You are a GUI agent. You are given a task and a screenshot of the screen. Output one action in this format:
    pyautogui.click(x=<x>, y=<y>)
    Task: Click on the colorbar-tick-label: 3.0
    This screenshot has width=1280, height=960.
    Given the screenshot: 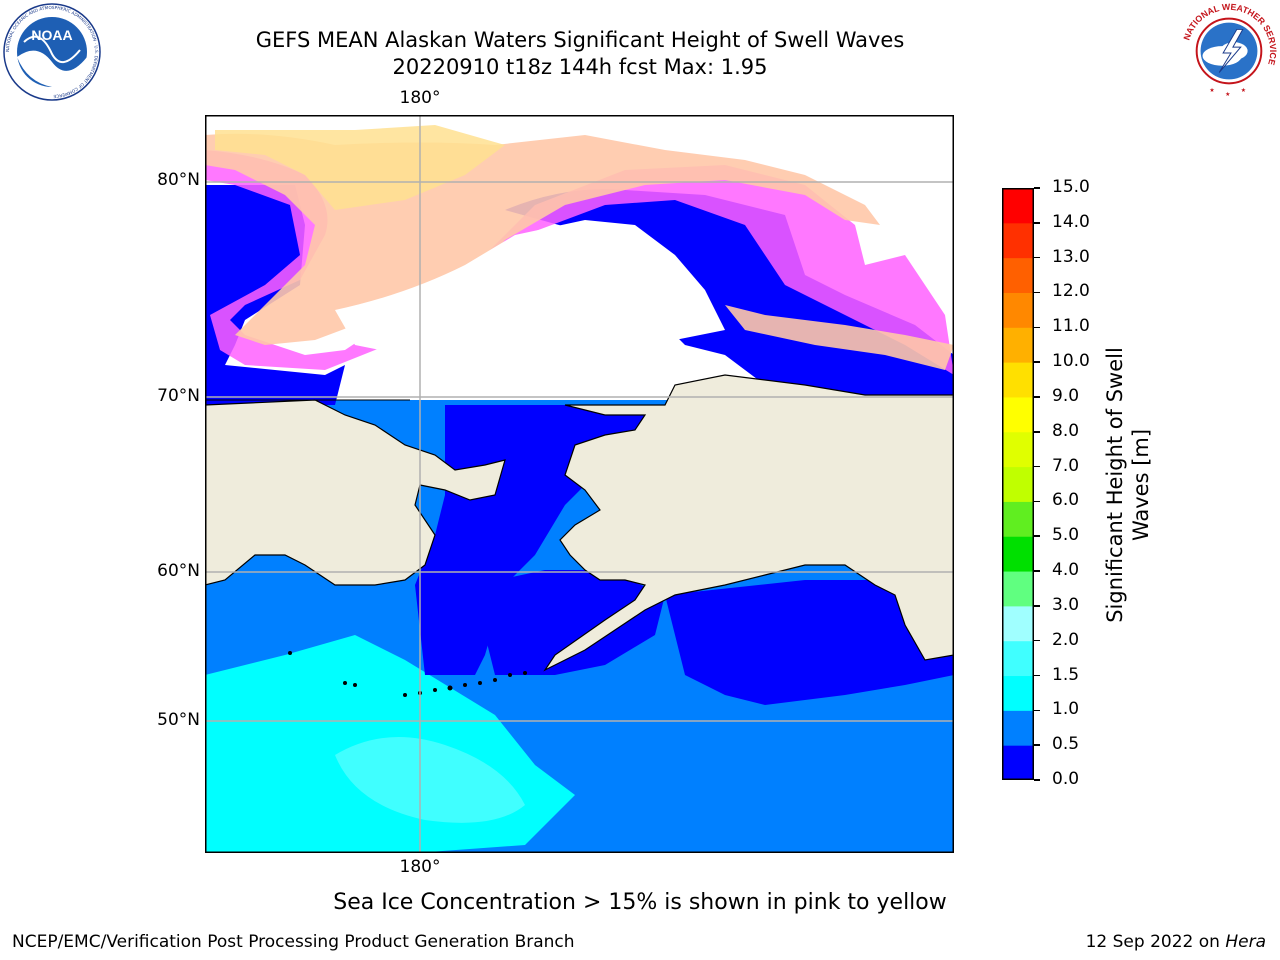 What is the action you would take?
    pyautogui.click(x=1066, y=604)
    